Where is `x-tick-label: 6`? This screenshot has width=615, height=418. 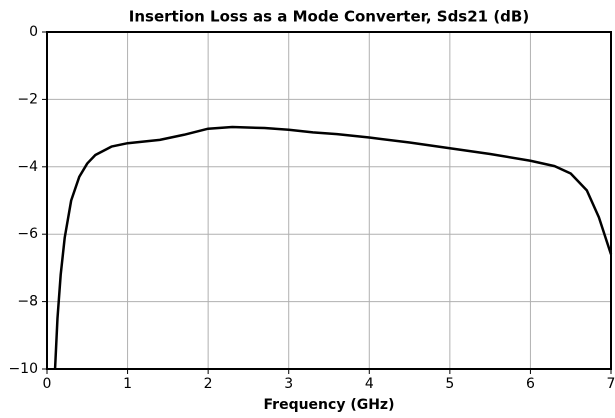
x-tick-label: 6 is located at coordinates (530, 384).